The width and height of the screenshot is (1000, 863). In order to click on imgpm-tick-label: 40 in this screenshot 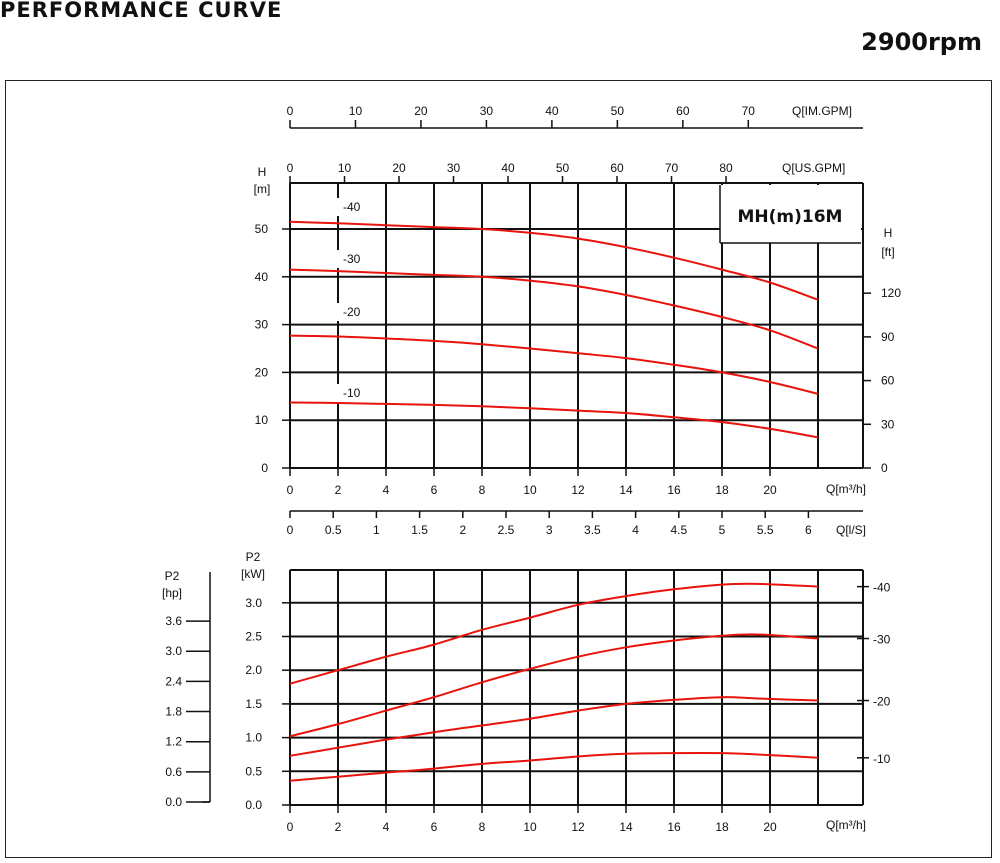, I will do `click(552, 111)`.